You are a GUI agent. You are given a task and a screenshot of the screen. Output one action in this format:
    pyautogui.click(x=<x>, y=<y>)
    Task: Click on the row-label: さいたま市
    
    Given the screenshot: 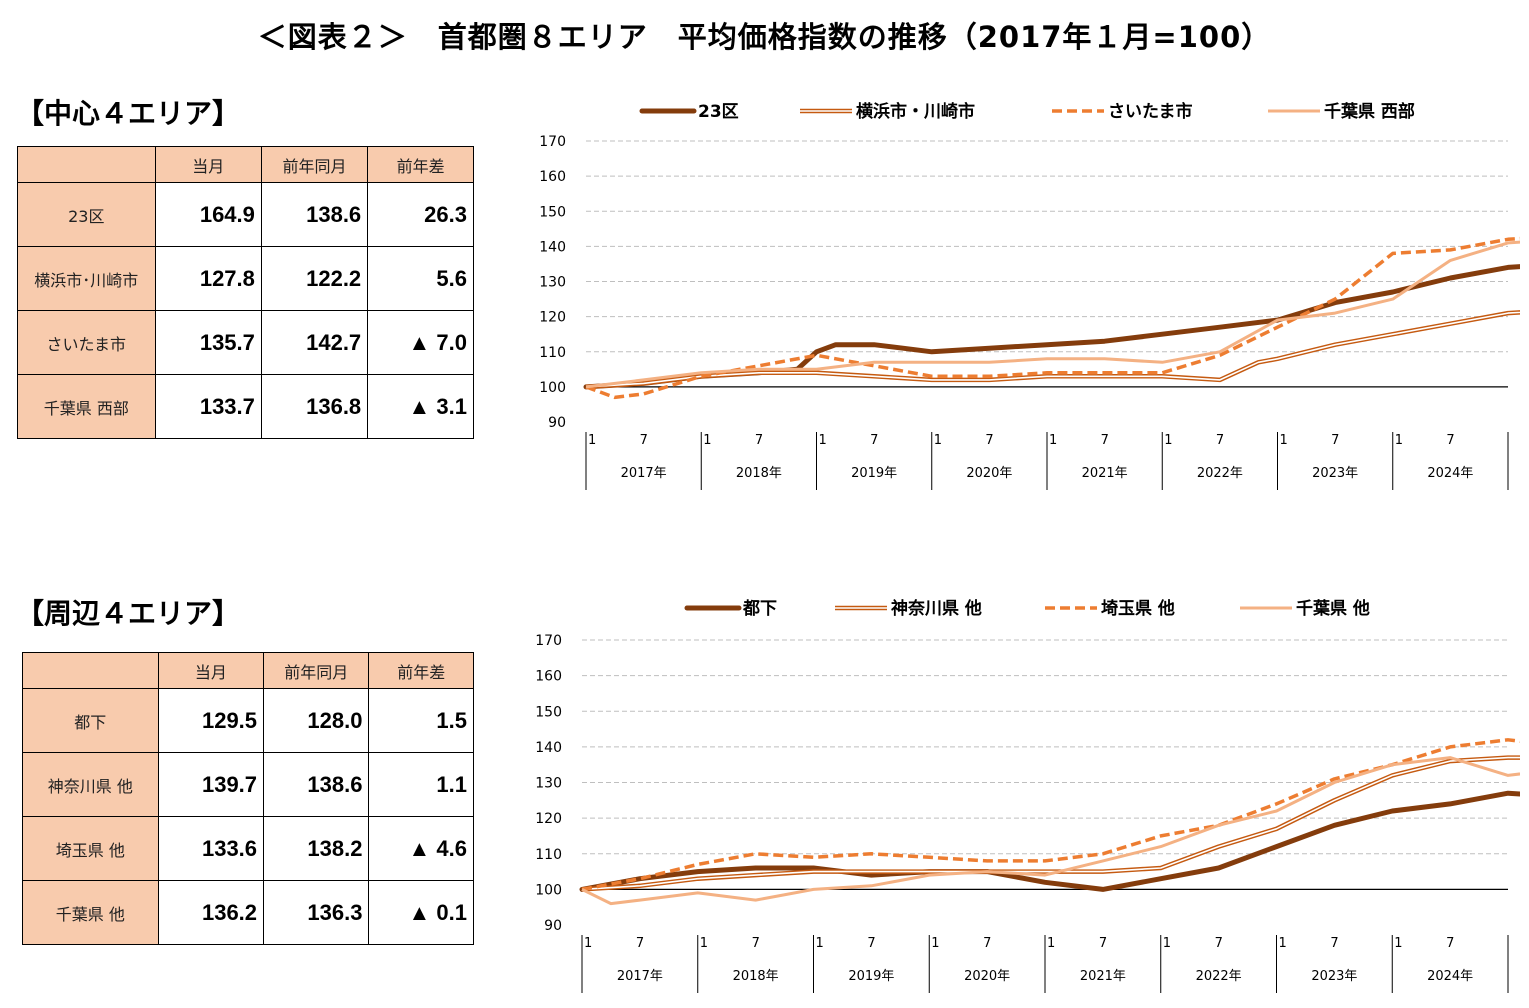 What is the action you would take?
    pyautogui.click(x=86, y=342)
    